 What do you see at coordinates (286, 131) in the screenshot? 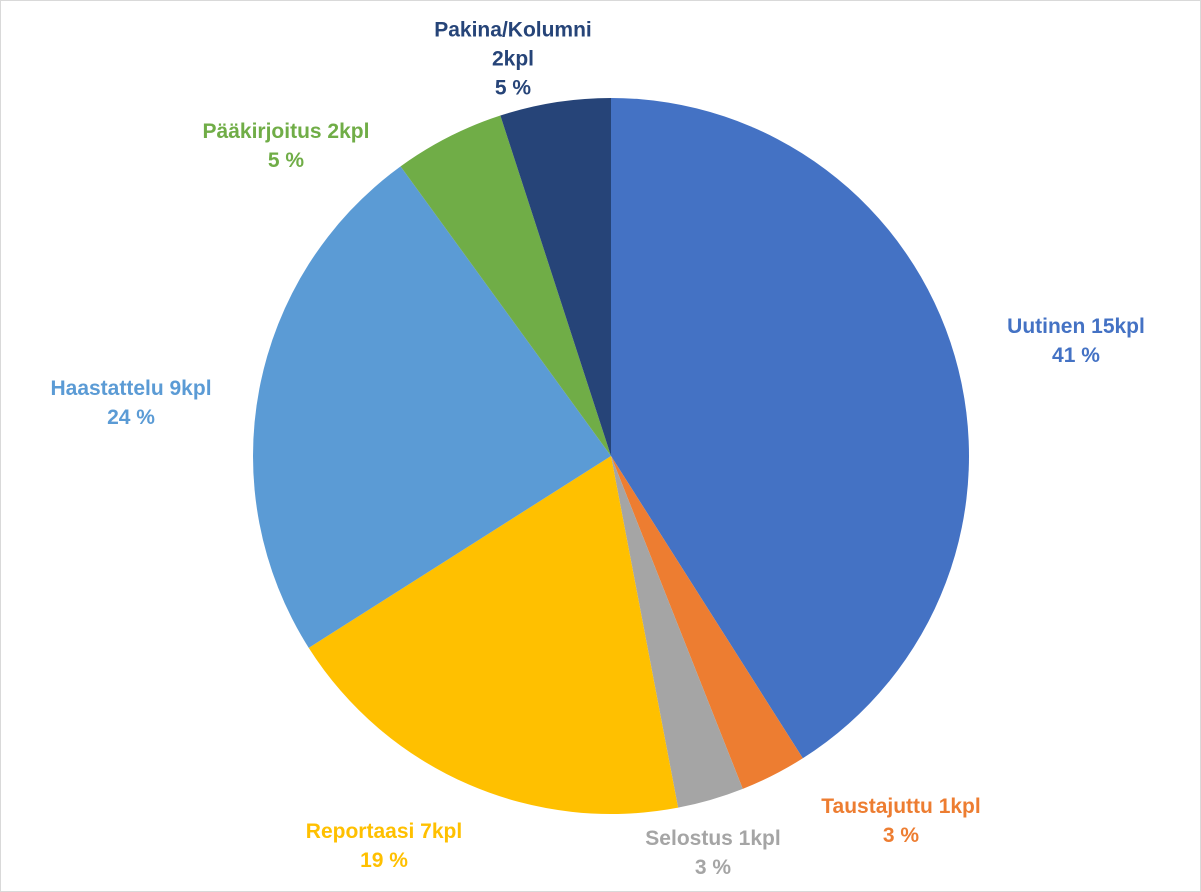
I see `category-label: Pääkirjoitus 2kpl` at bounding box center [286, 131].